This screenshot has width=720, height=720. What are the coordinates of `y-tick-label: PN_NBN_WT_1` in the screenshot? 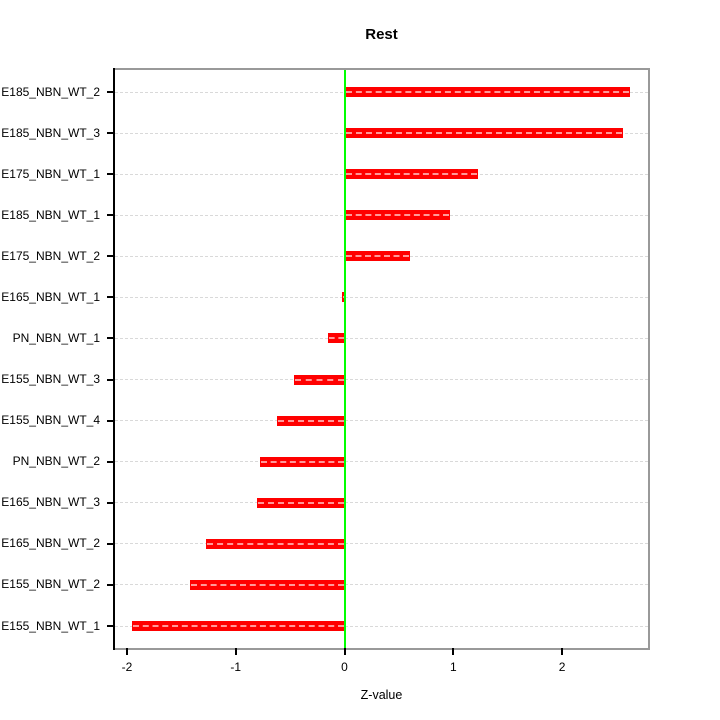 It's located at (56, 337).